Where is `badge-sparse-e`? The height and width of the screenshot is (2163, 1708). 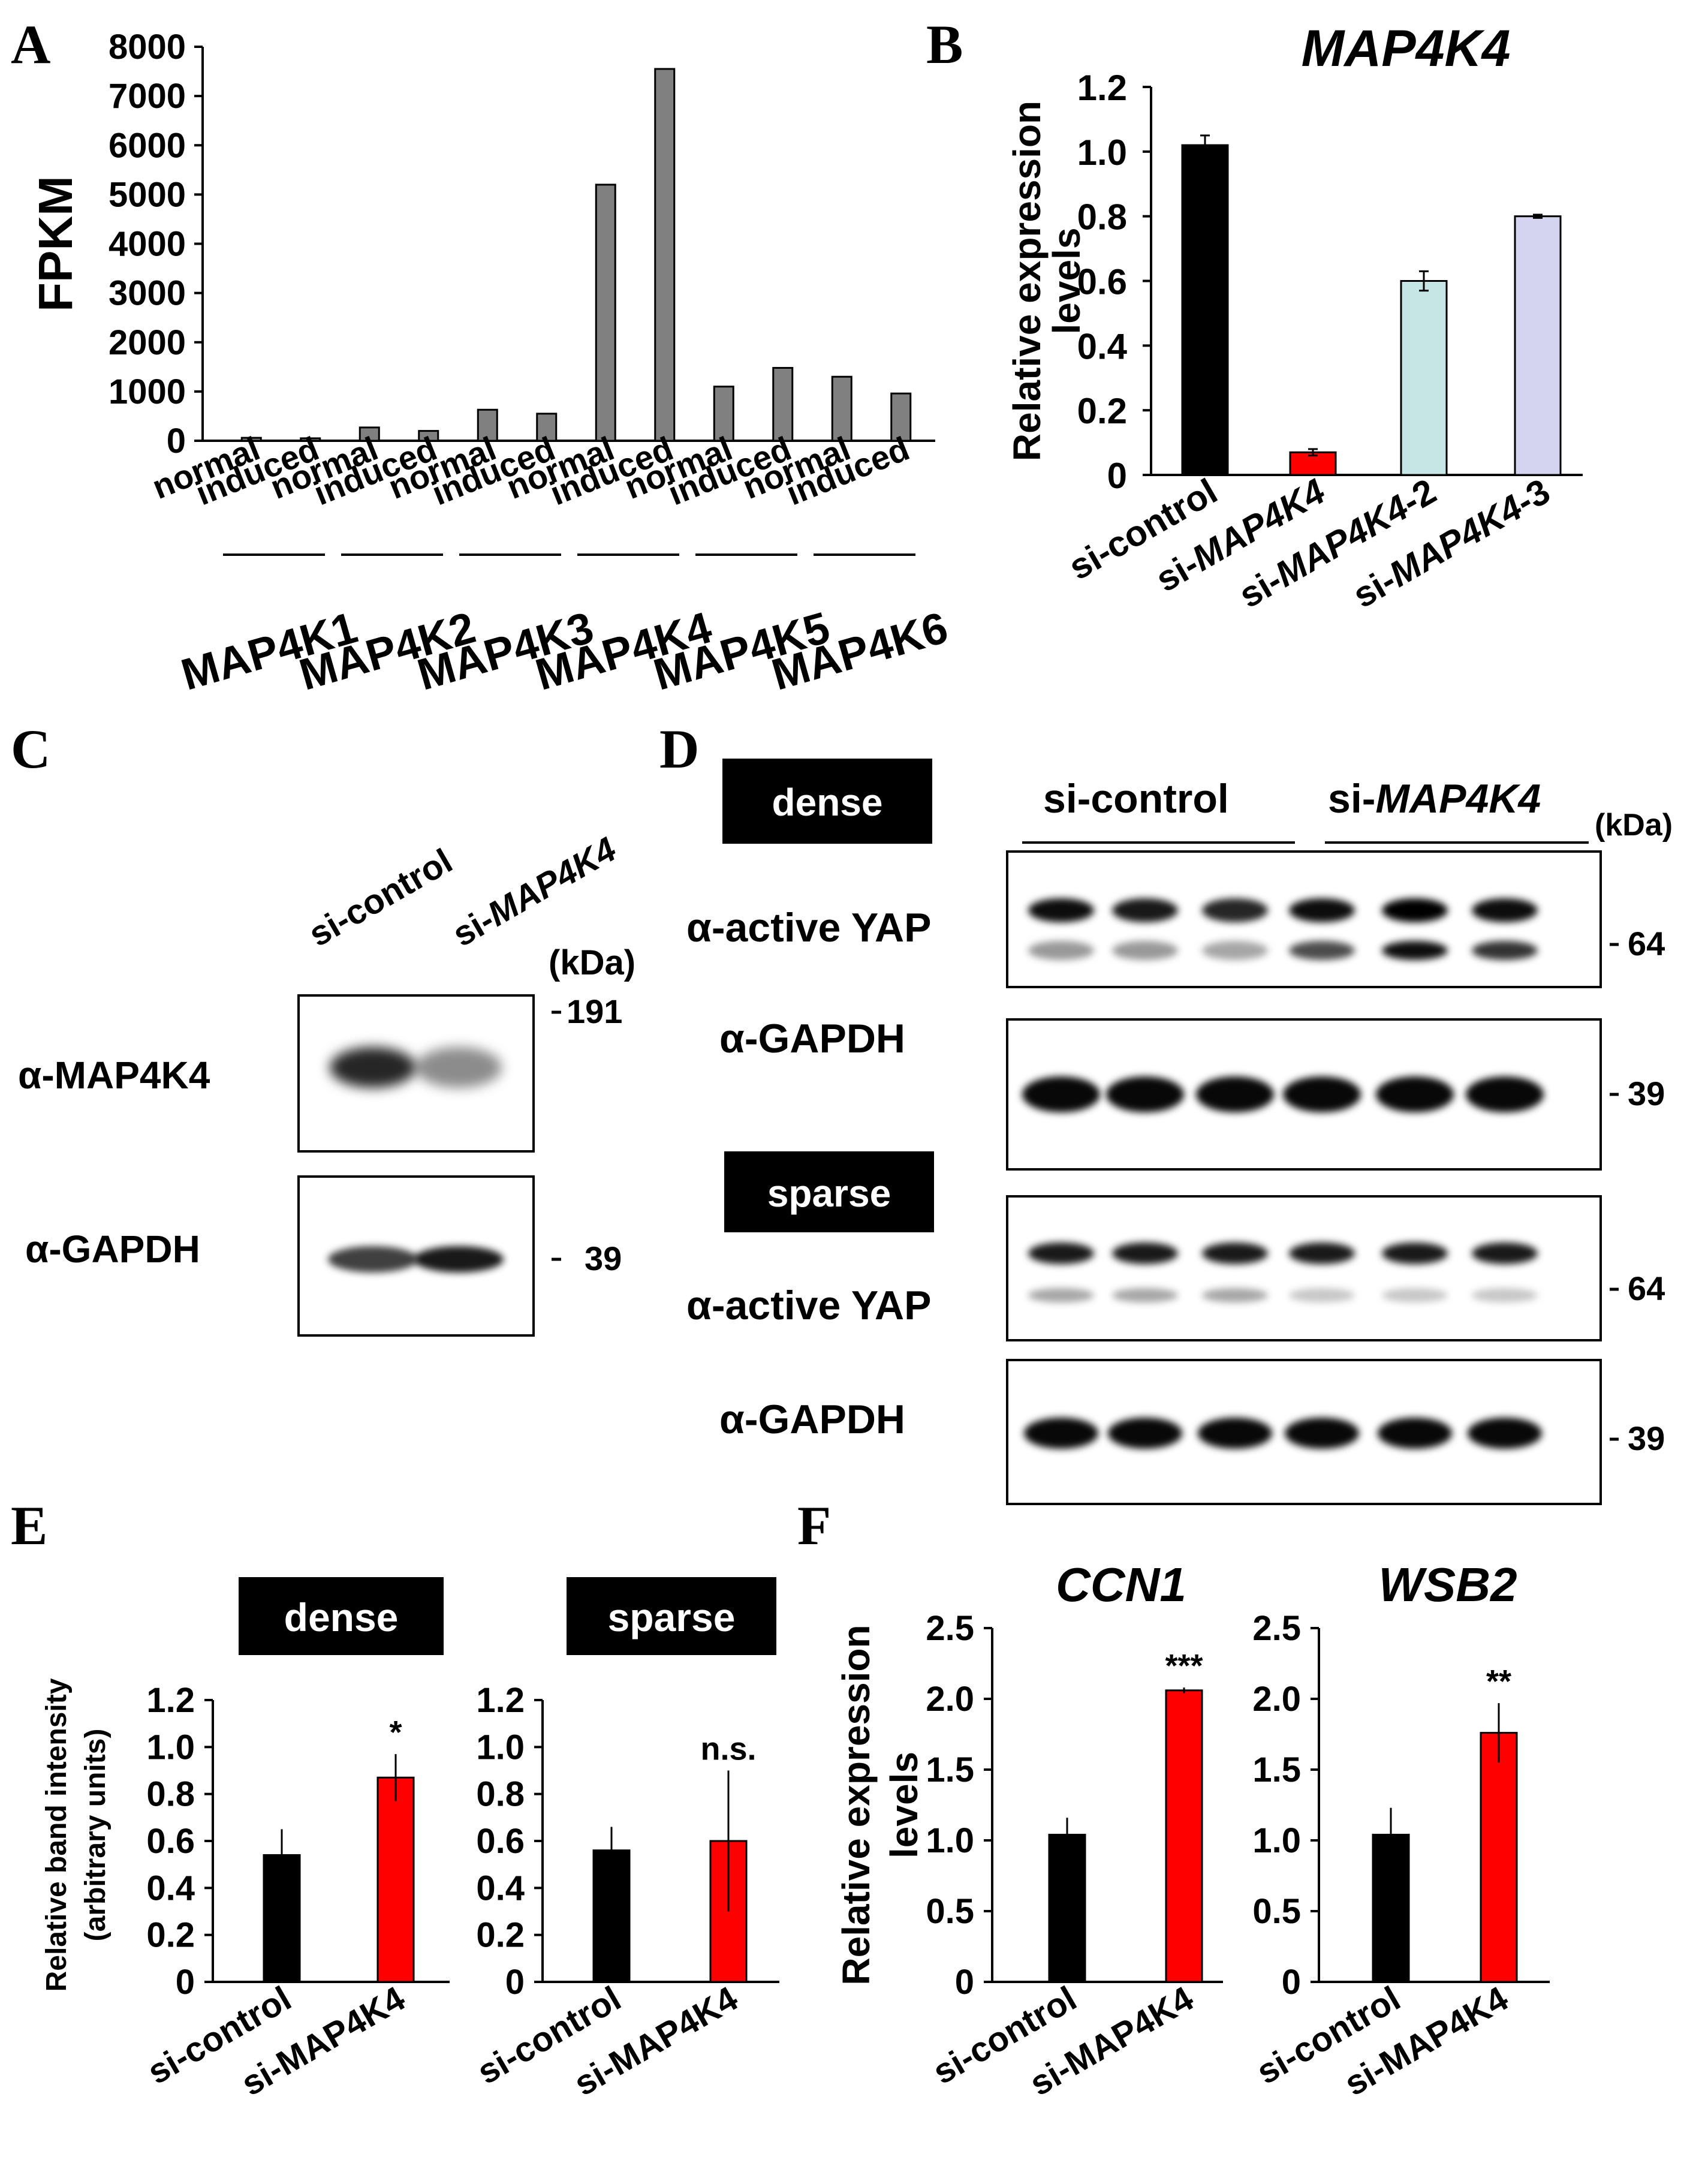 badge-sparse-e is located at coordinates (671, 1616).